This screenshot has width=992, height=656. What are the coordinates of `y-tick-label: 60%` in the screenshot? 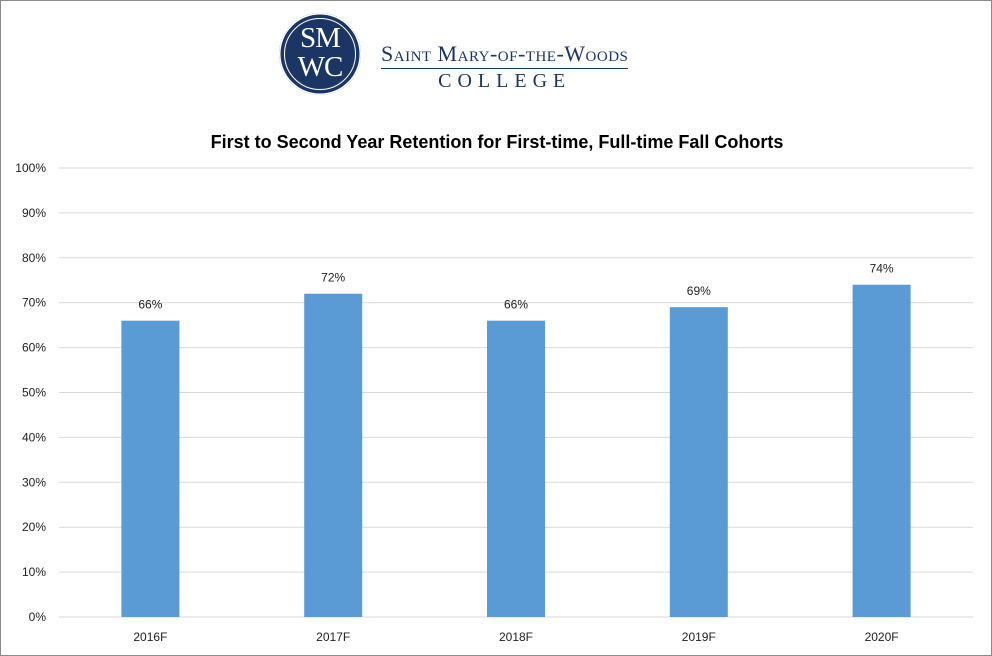 It's located at (34, 348).